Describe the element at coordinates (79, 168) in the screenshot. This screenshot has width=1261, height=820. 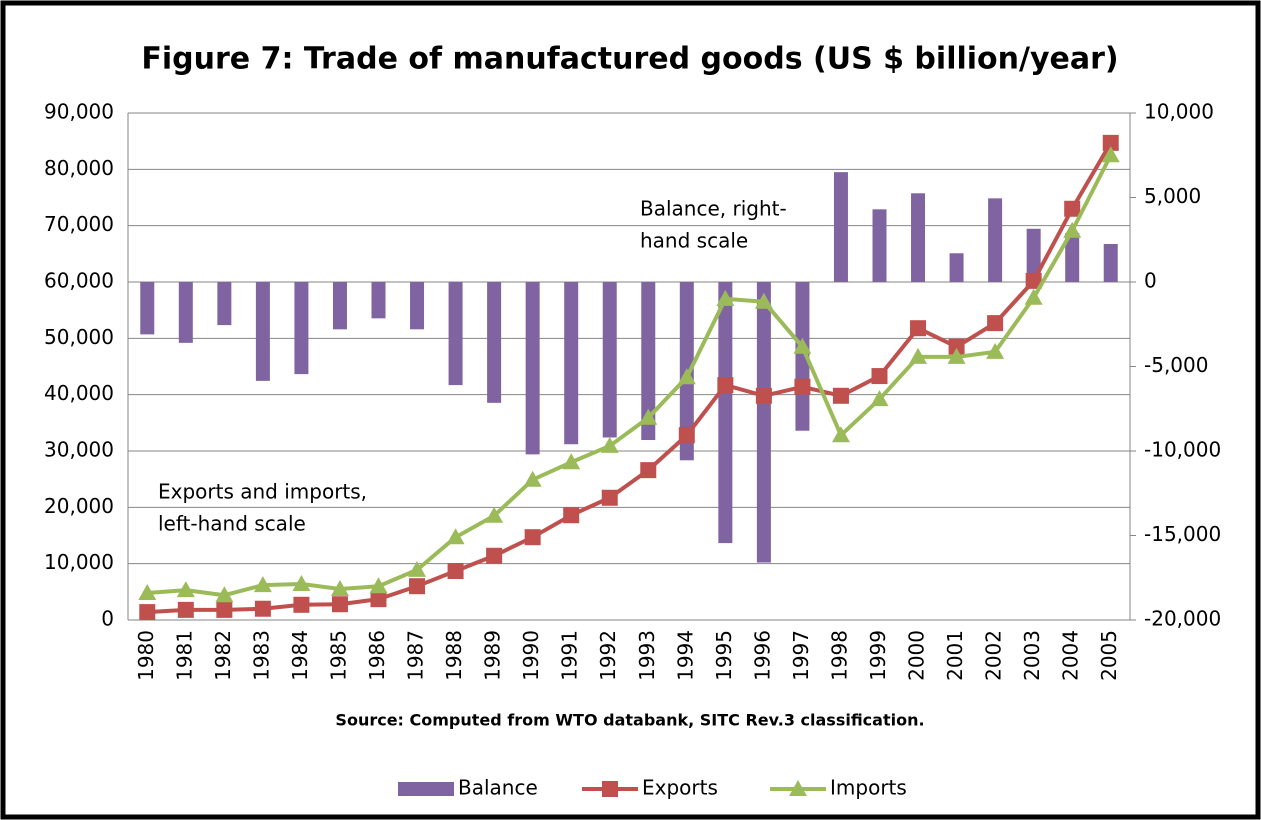
I see `y-tick-label: 80,000` at that location.